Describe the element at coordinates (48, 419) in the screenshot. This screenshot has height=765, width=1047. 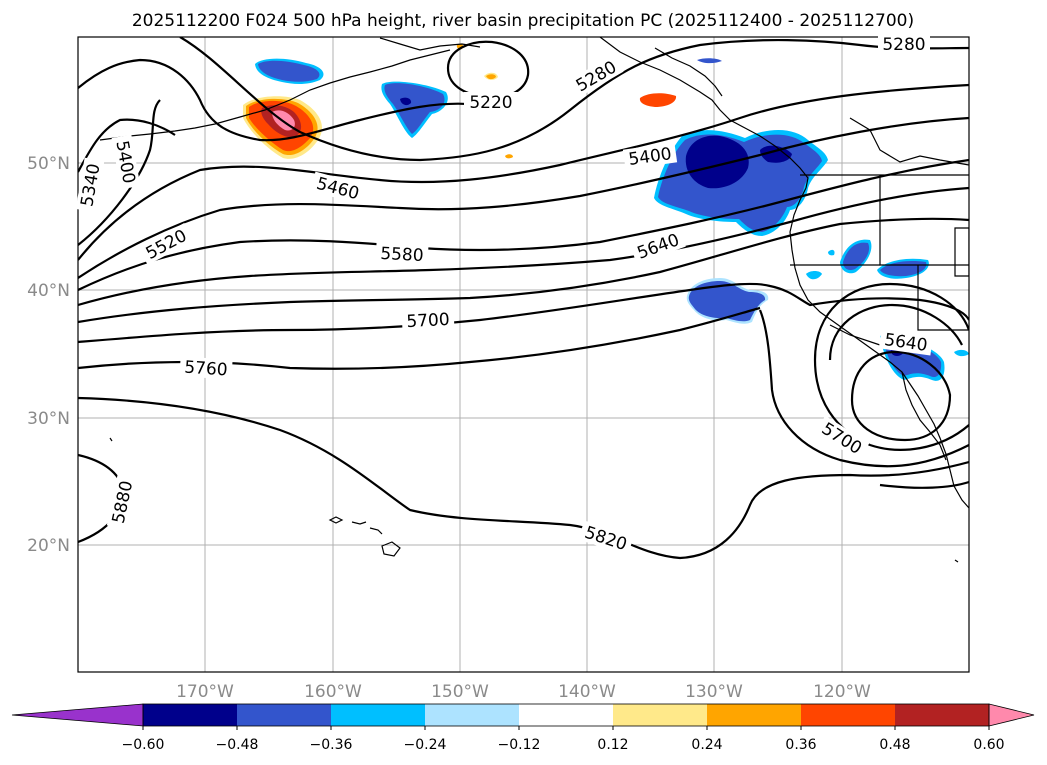
I see `lat-label: 30°N` at that location.